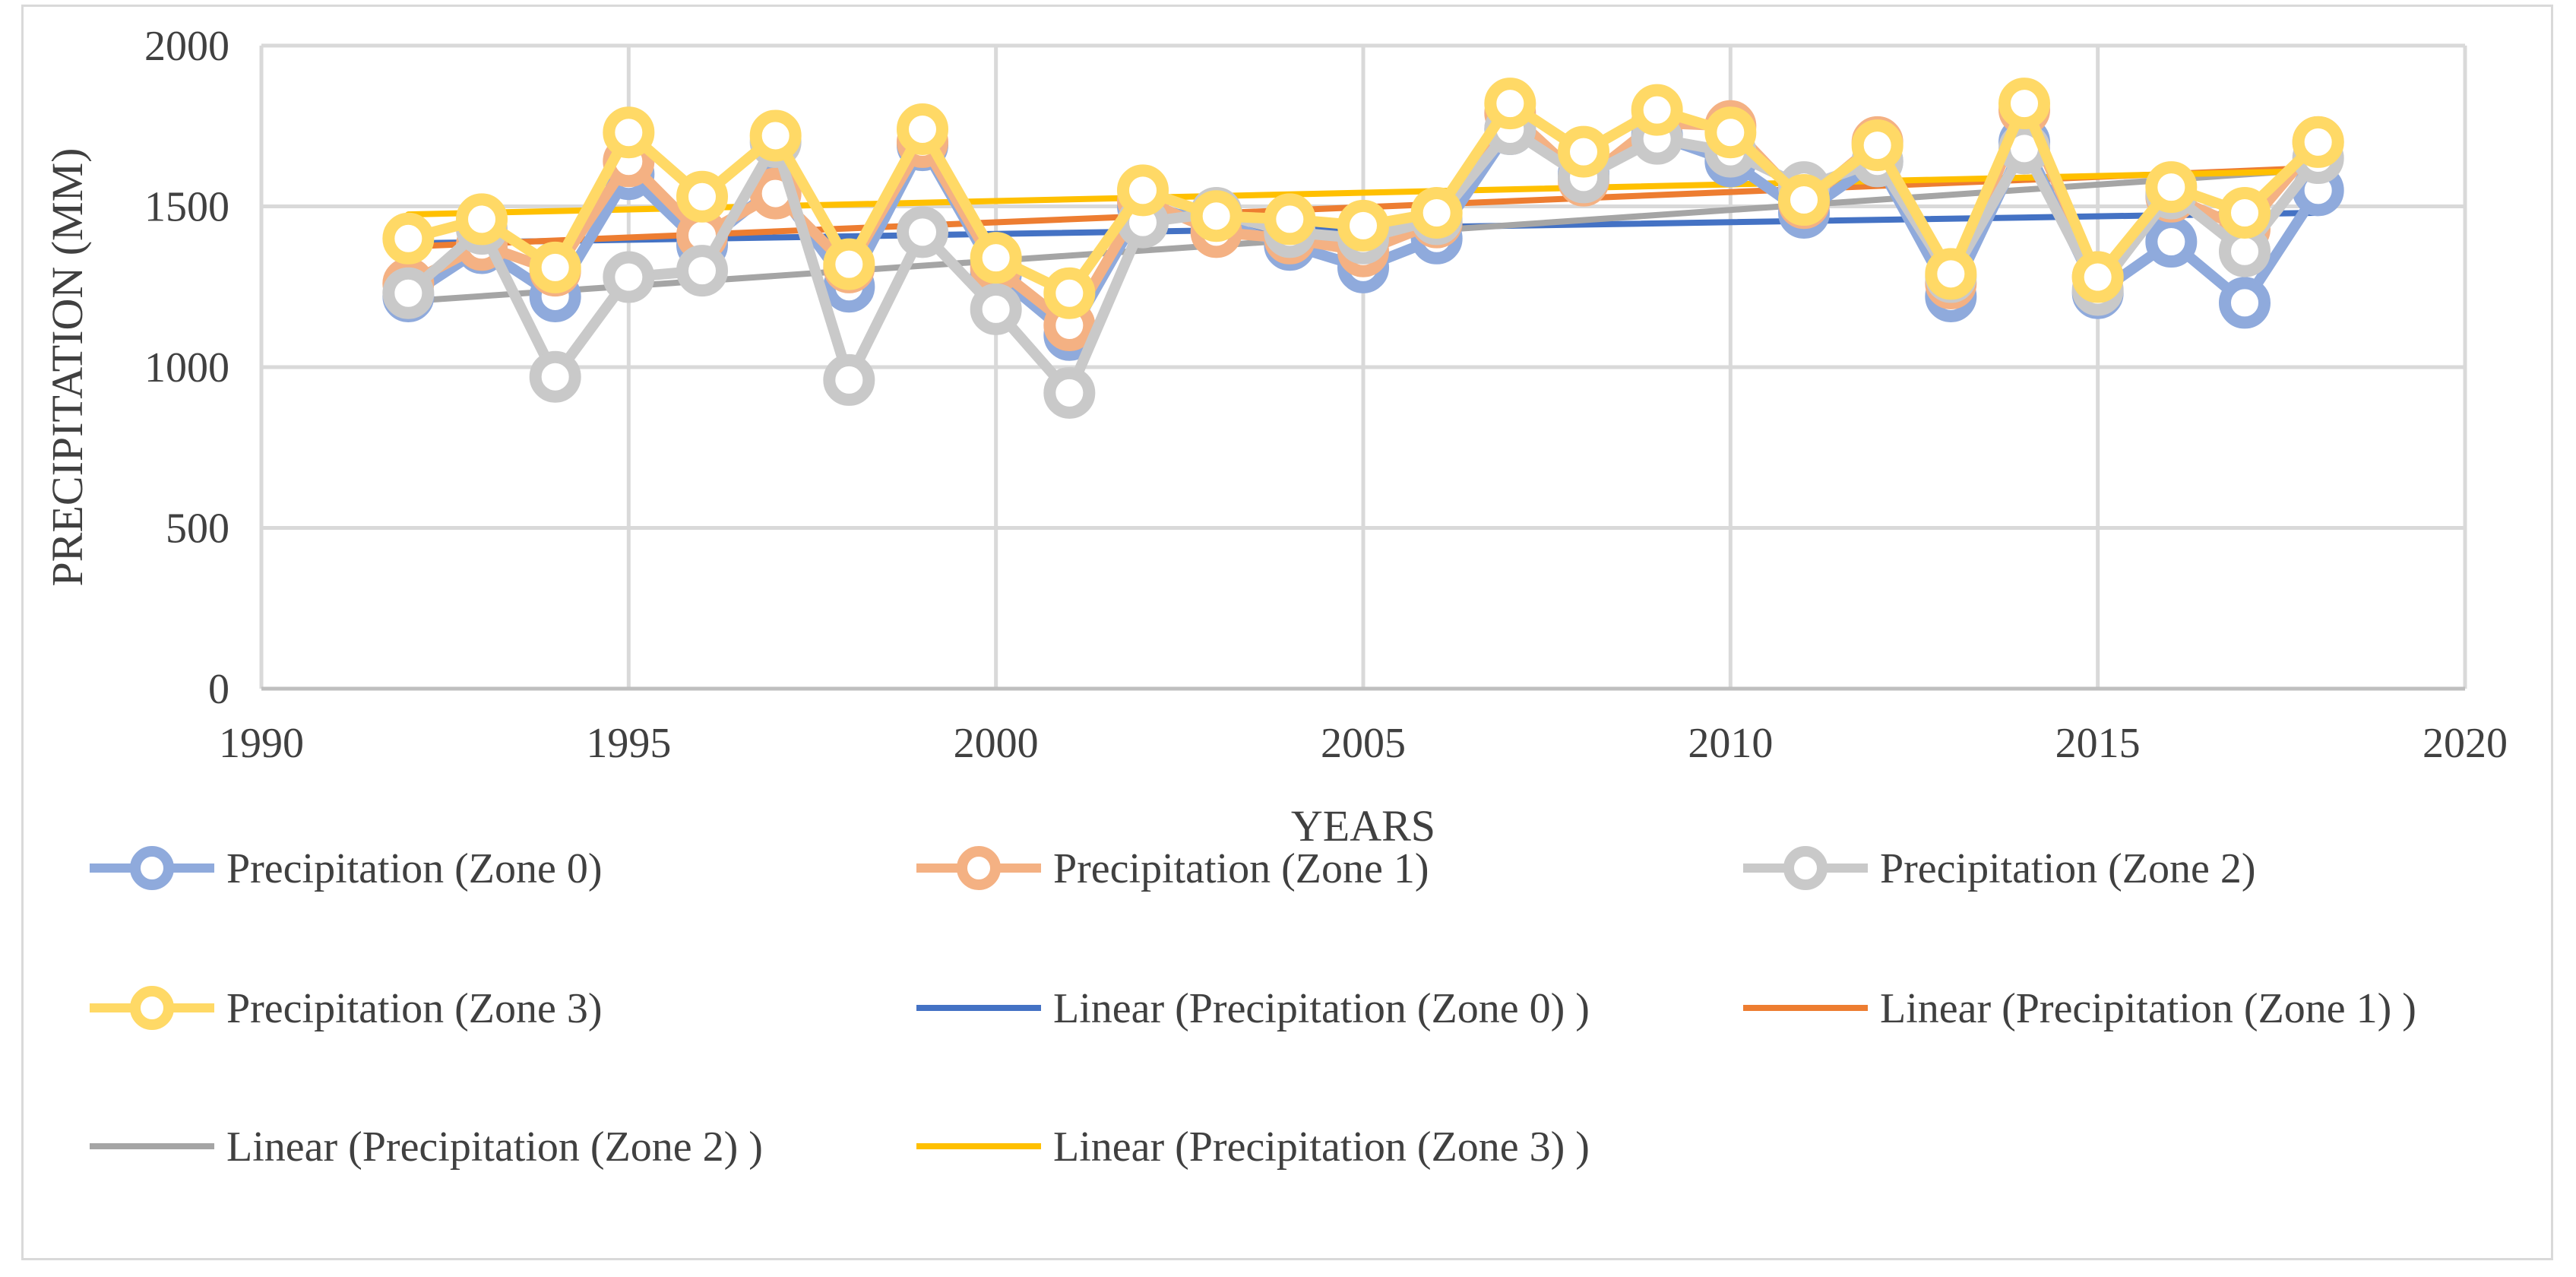 This screenshot has height=1277, width=2576. I want to click on legend-label: Precipitation (Zone 1), so click(1241, 868).